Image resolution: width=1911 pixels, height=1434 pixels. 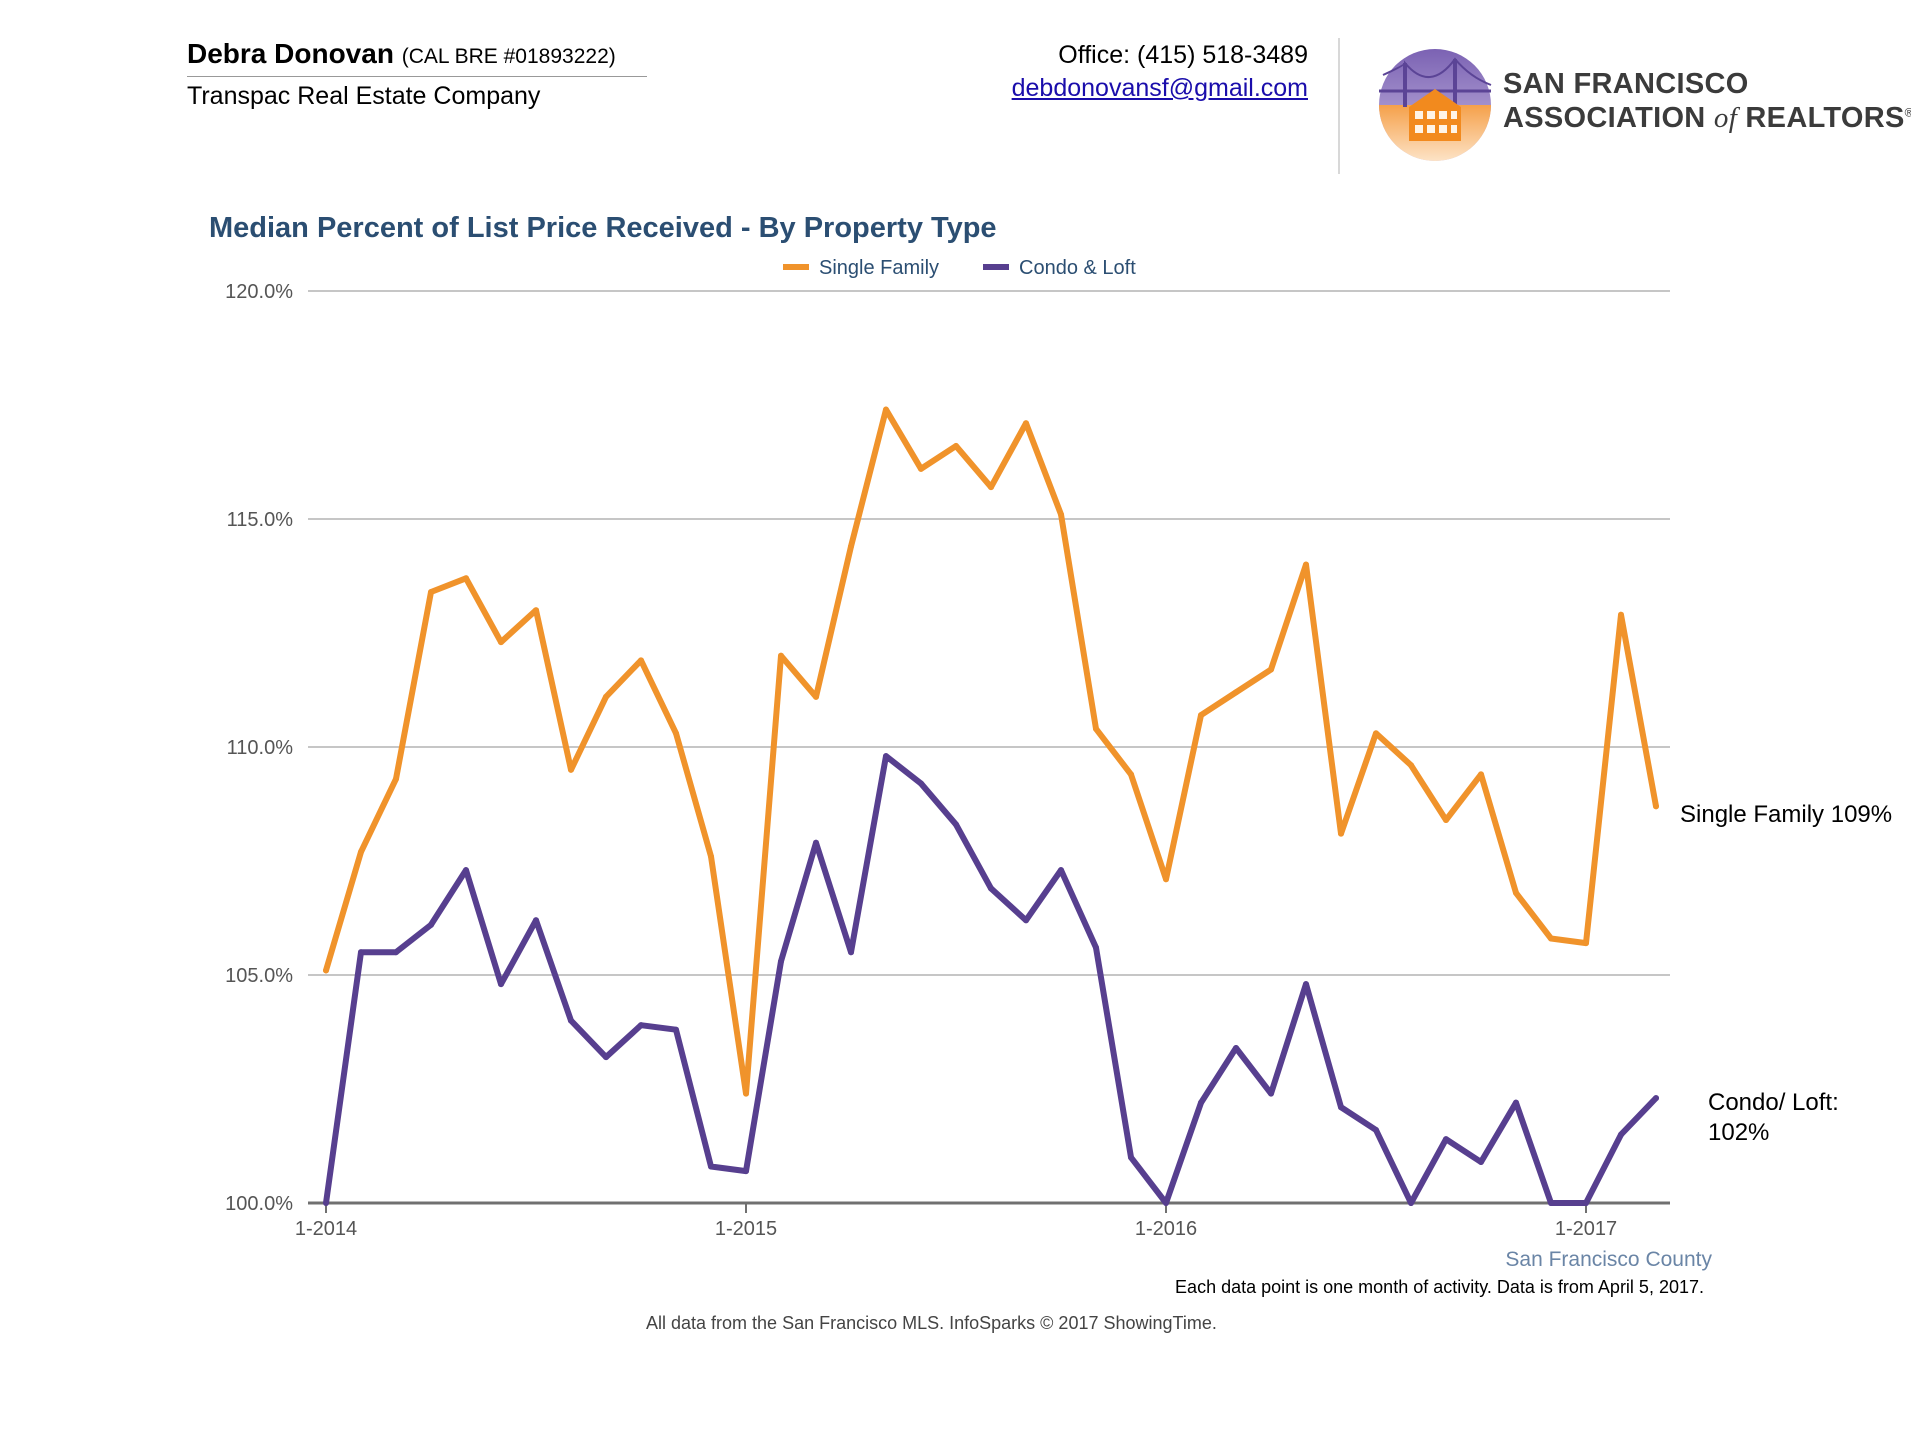 What do you see at coordinates (260, 520) in the screenshot?
I see `y-tick-label: 115.0%` at bounding box center [260, 520].